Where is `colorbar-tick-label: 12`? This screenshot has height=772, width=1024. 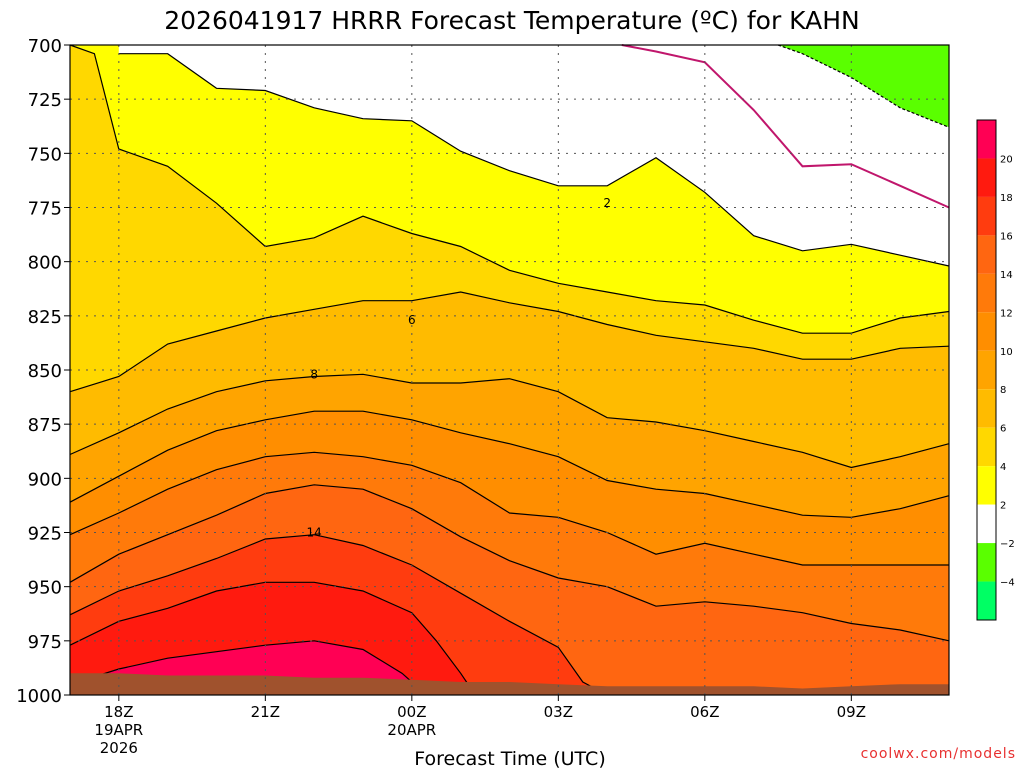
colorbar-tick-label: 12 is located at coordinates (1006, 313).